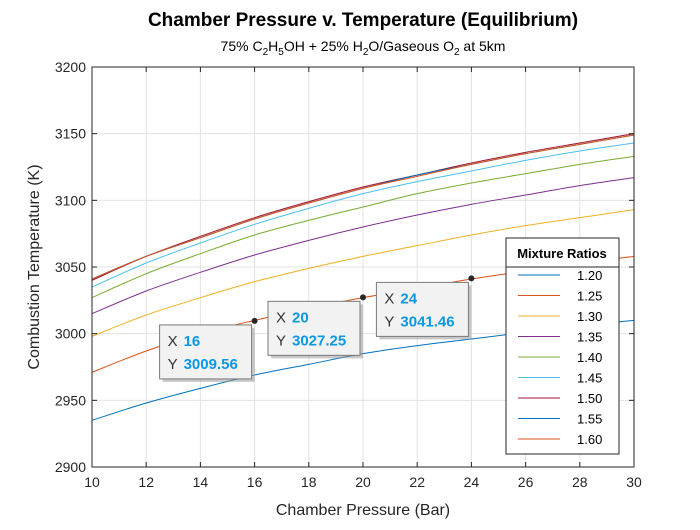 Image resolution: width=700 pixels, height=530 pixels. Describe the element at coordinates (255, 482) in the screenshot. I see `x-tick-label: 16` at that location.